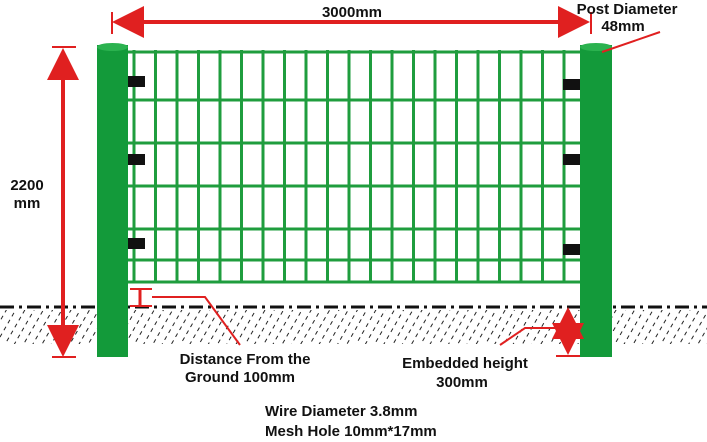 The image size is (707, 442). Describe the element at coordinates (462, 382) in the screenshot. I see `embedded-label: 300mm` at that location.